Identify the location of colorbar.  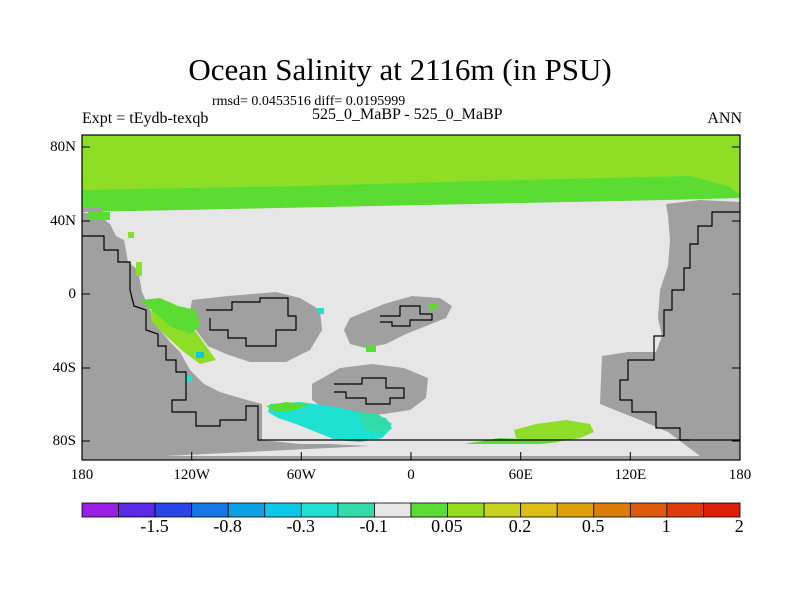
(411, 510).